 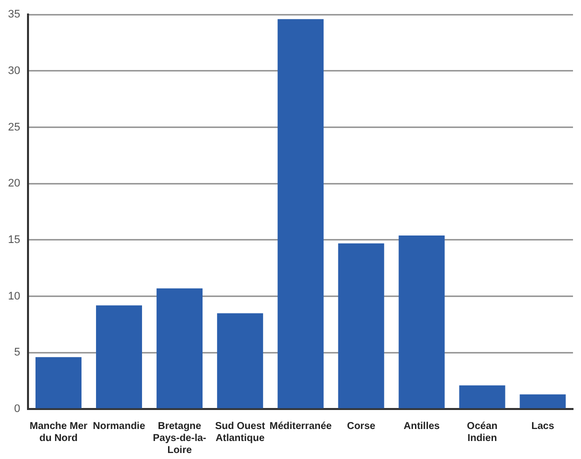 What do you see at coordinates (17, 352) in the screenshot?
I see `y-tick-label: 5` at bounding box center [17, 352].